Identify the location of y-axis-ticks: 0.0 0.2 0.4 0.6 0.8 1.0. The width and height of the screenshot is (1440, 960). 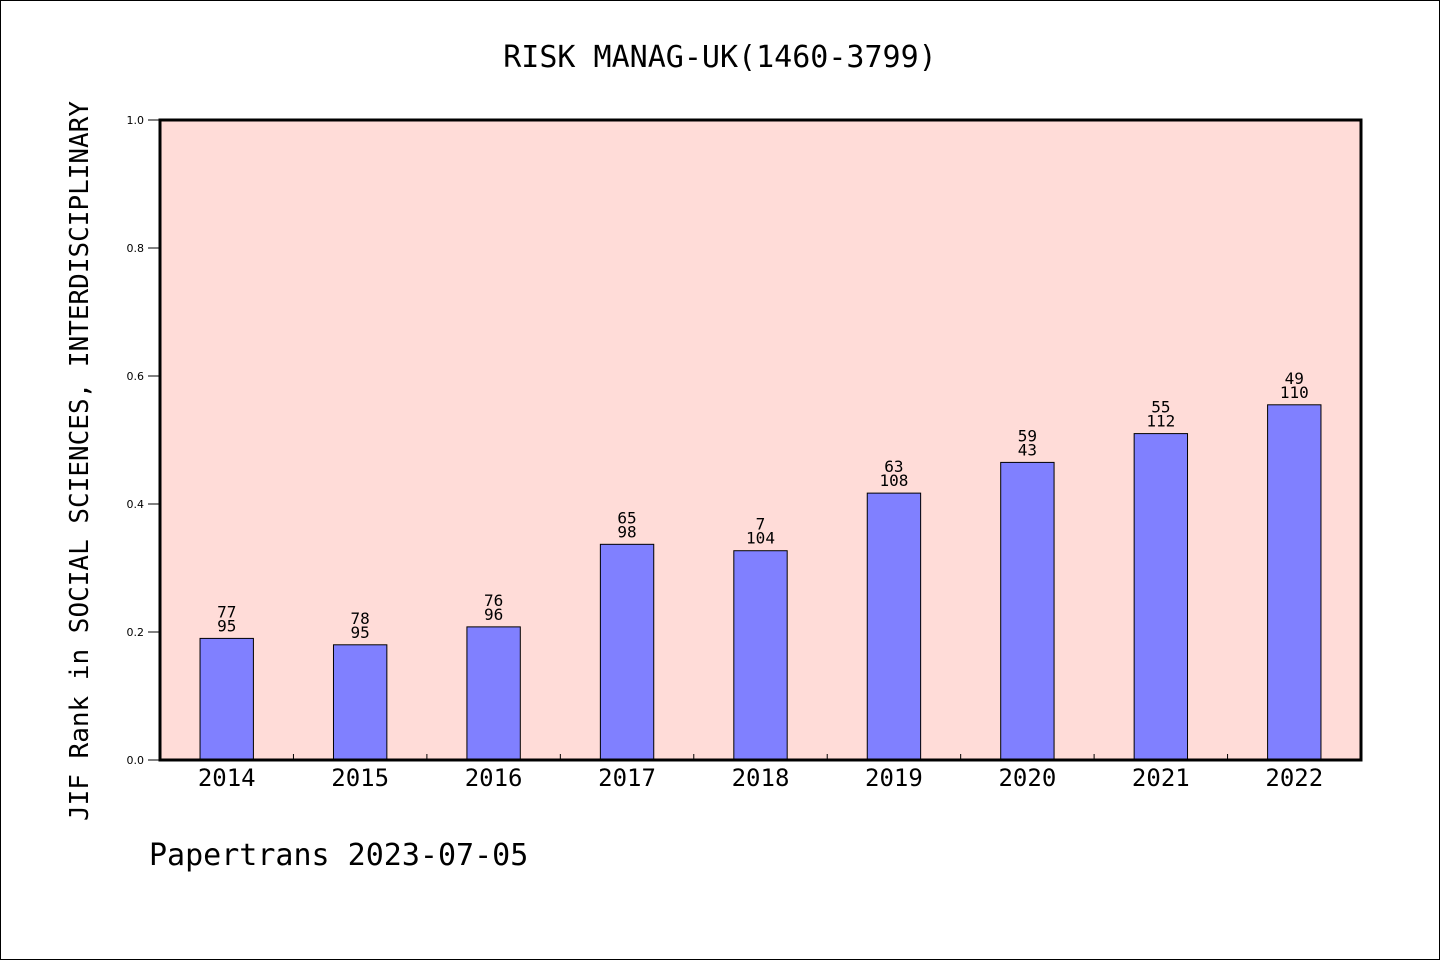
(143, 440).